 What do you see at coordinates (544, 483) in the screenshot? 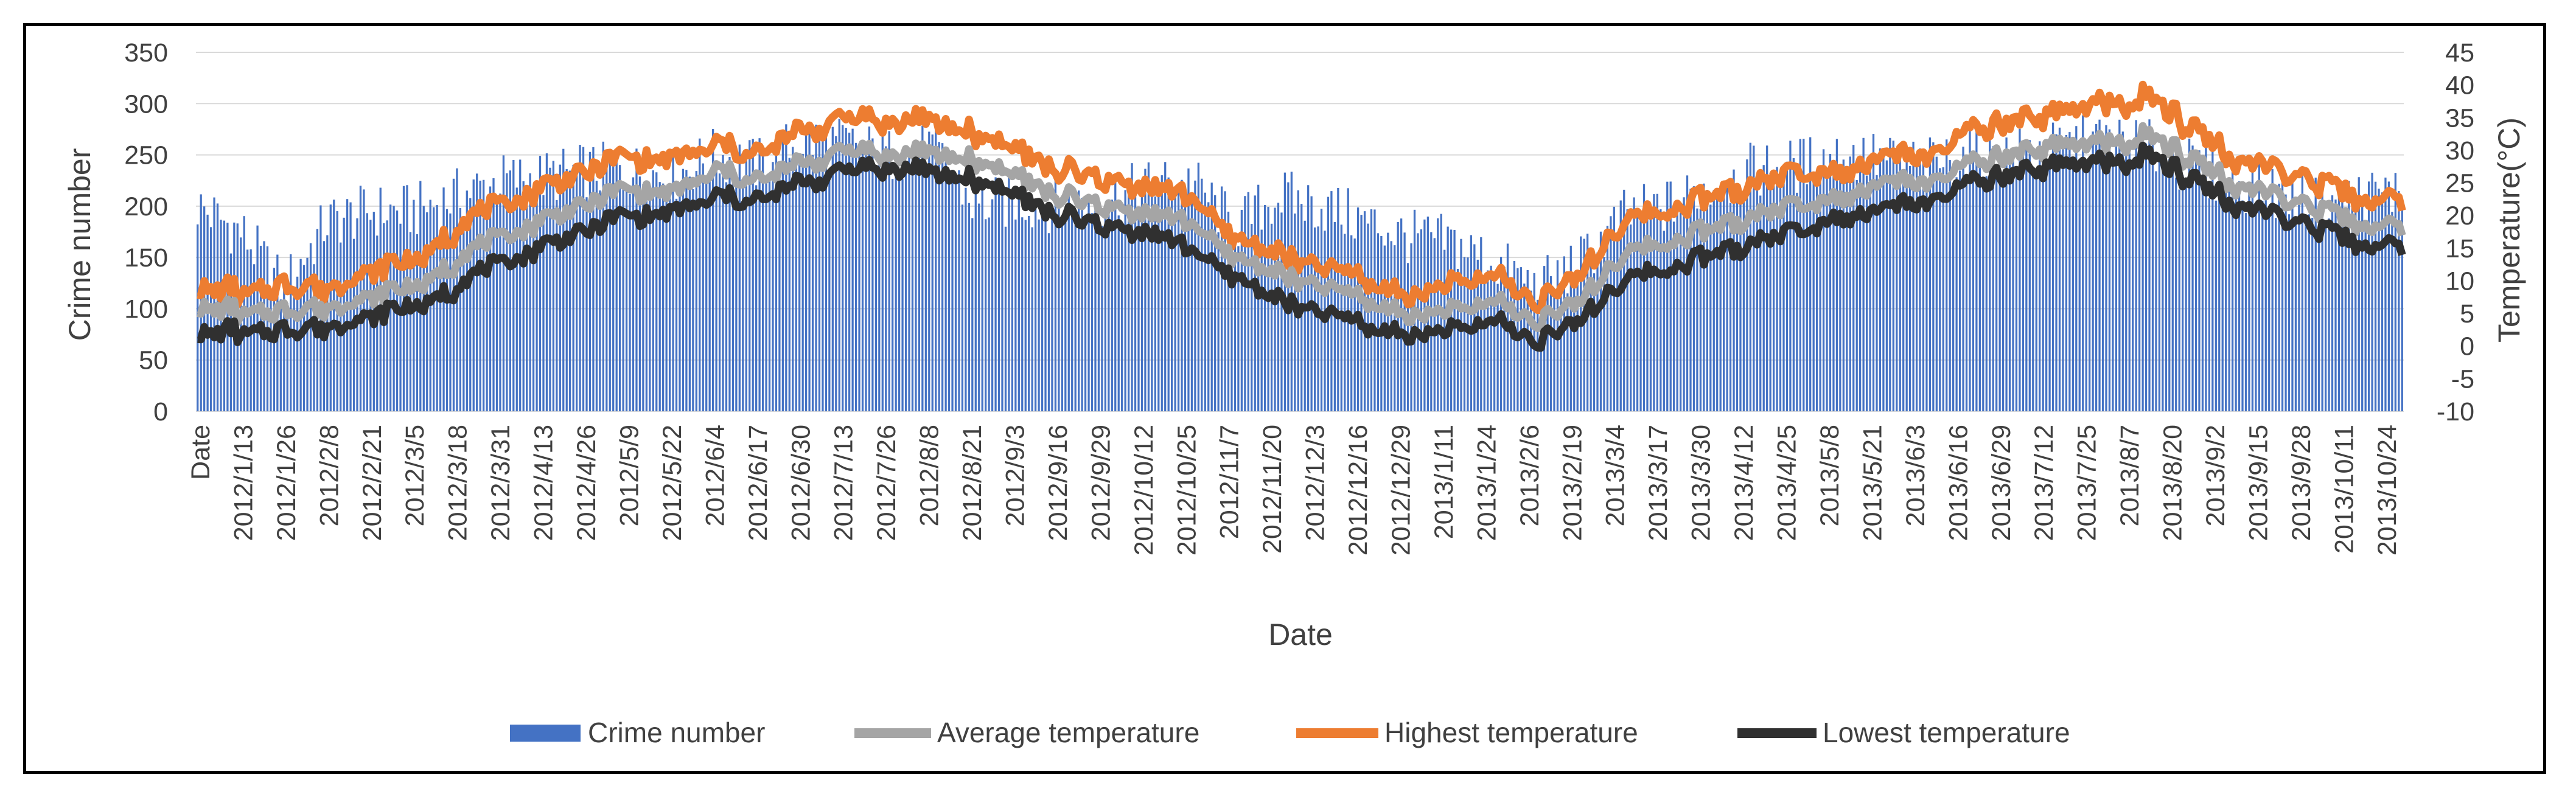
I see `x-tick-label: 2012/4/13` at bounding box center [544, 483].